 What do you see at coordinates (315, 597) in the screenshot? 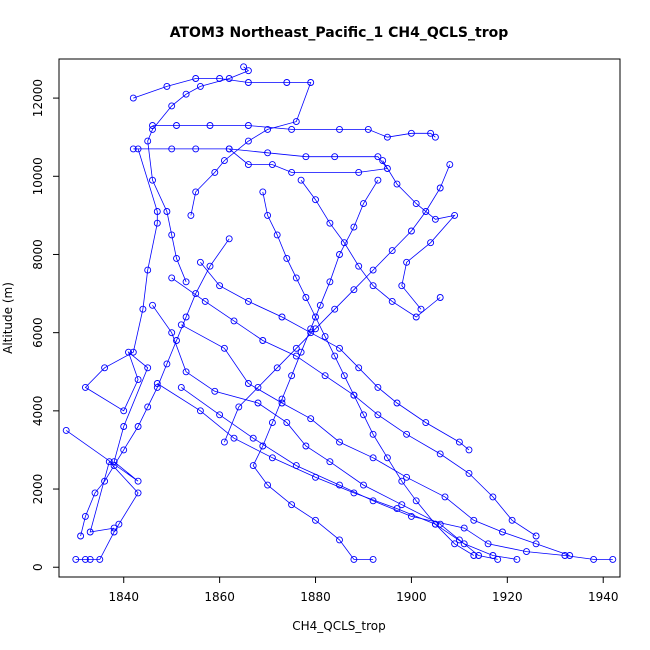
I see `x-tick-label: 1880` at bounding box center [315, 597].